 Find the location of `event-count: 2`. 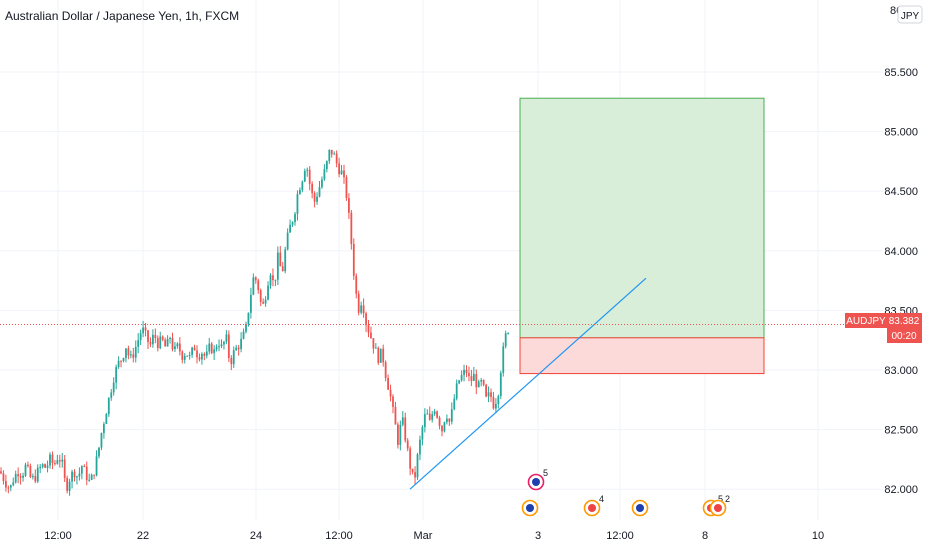

event-count: 2 is located at coordinates (727, 499).